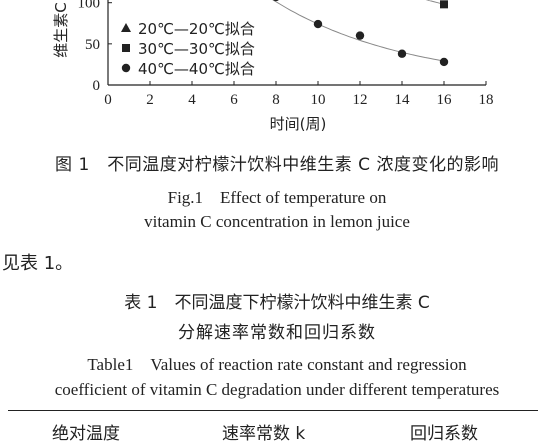  I want to click on legend-label-series-2: 40℃—40℃拟合, so click(196, 69).